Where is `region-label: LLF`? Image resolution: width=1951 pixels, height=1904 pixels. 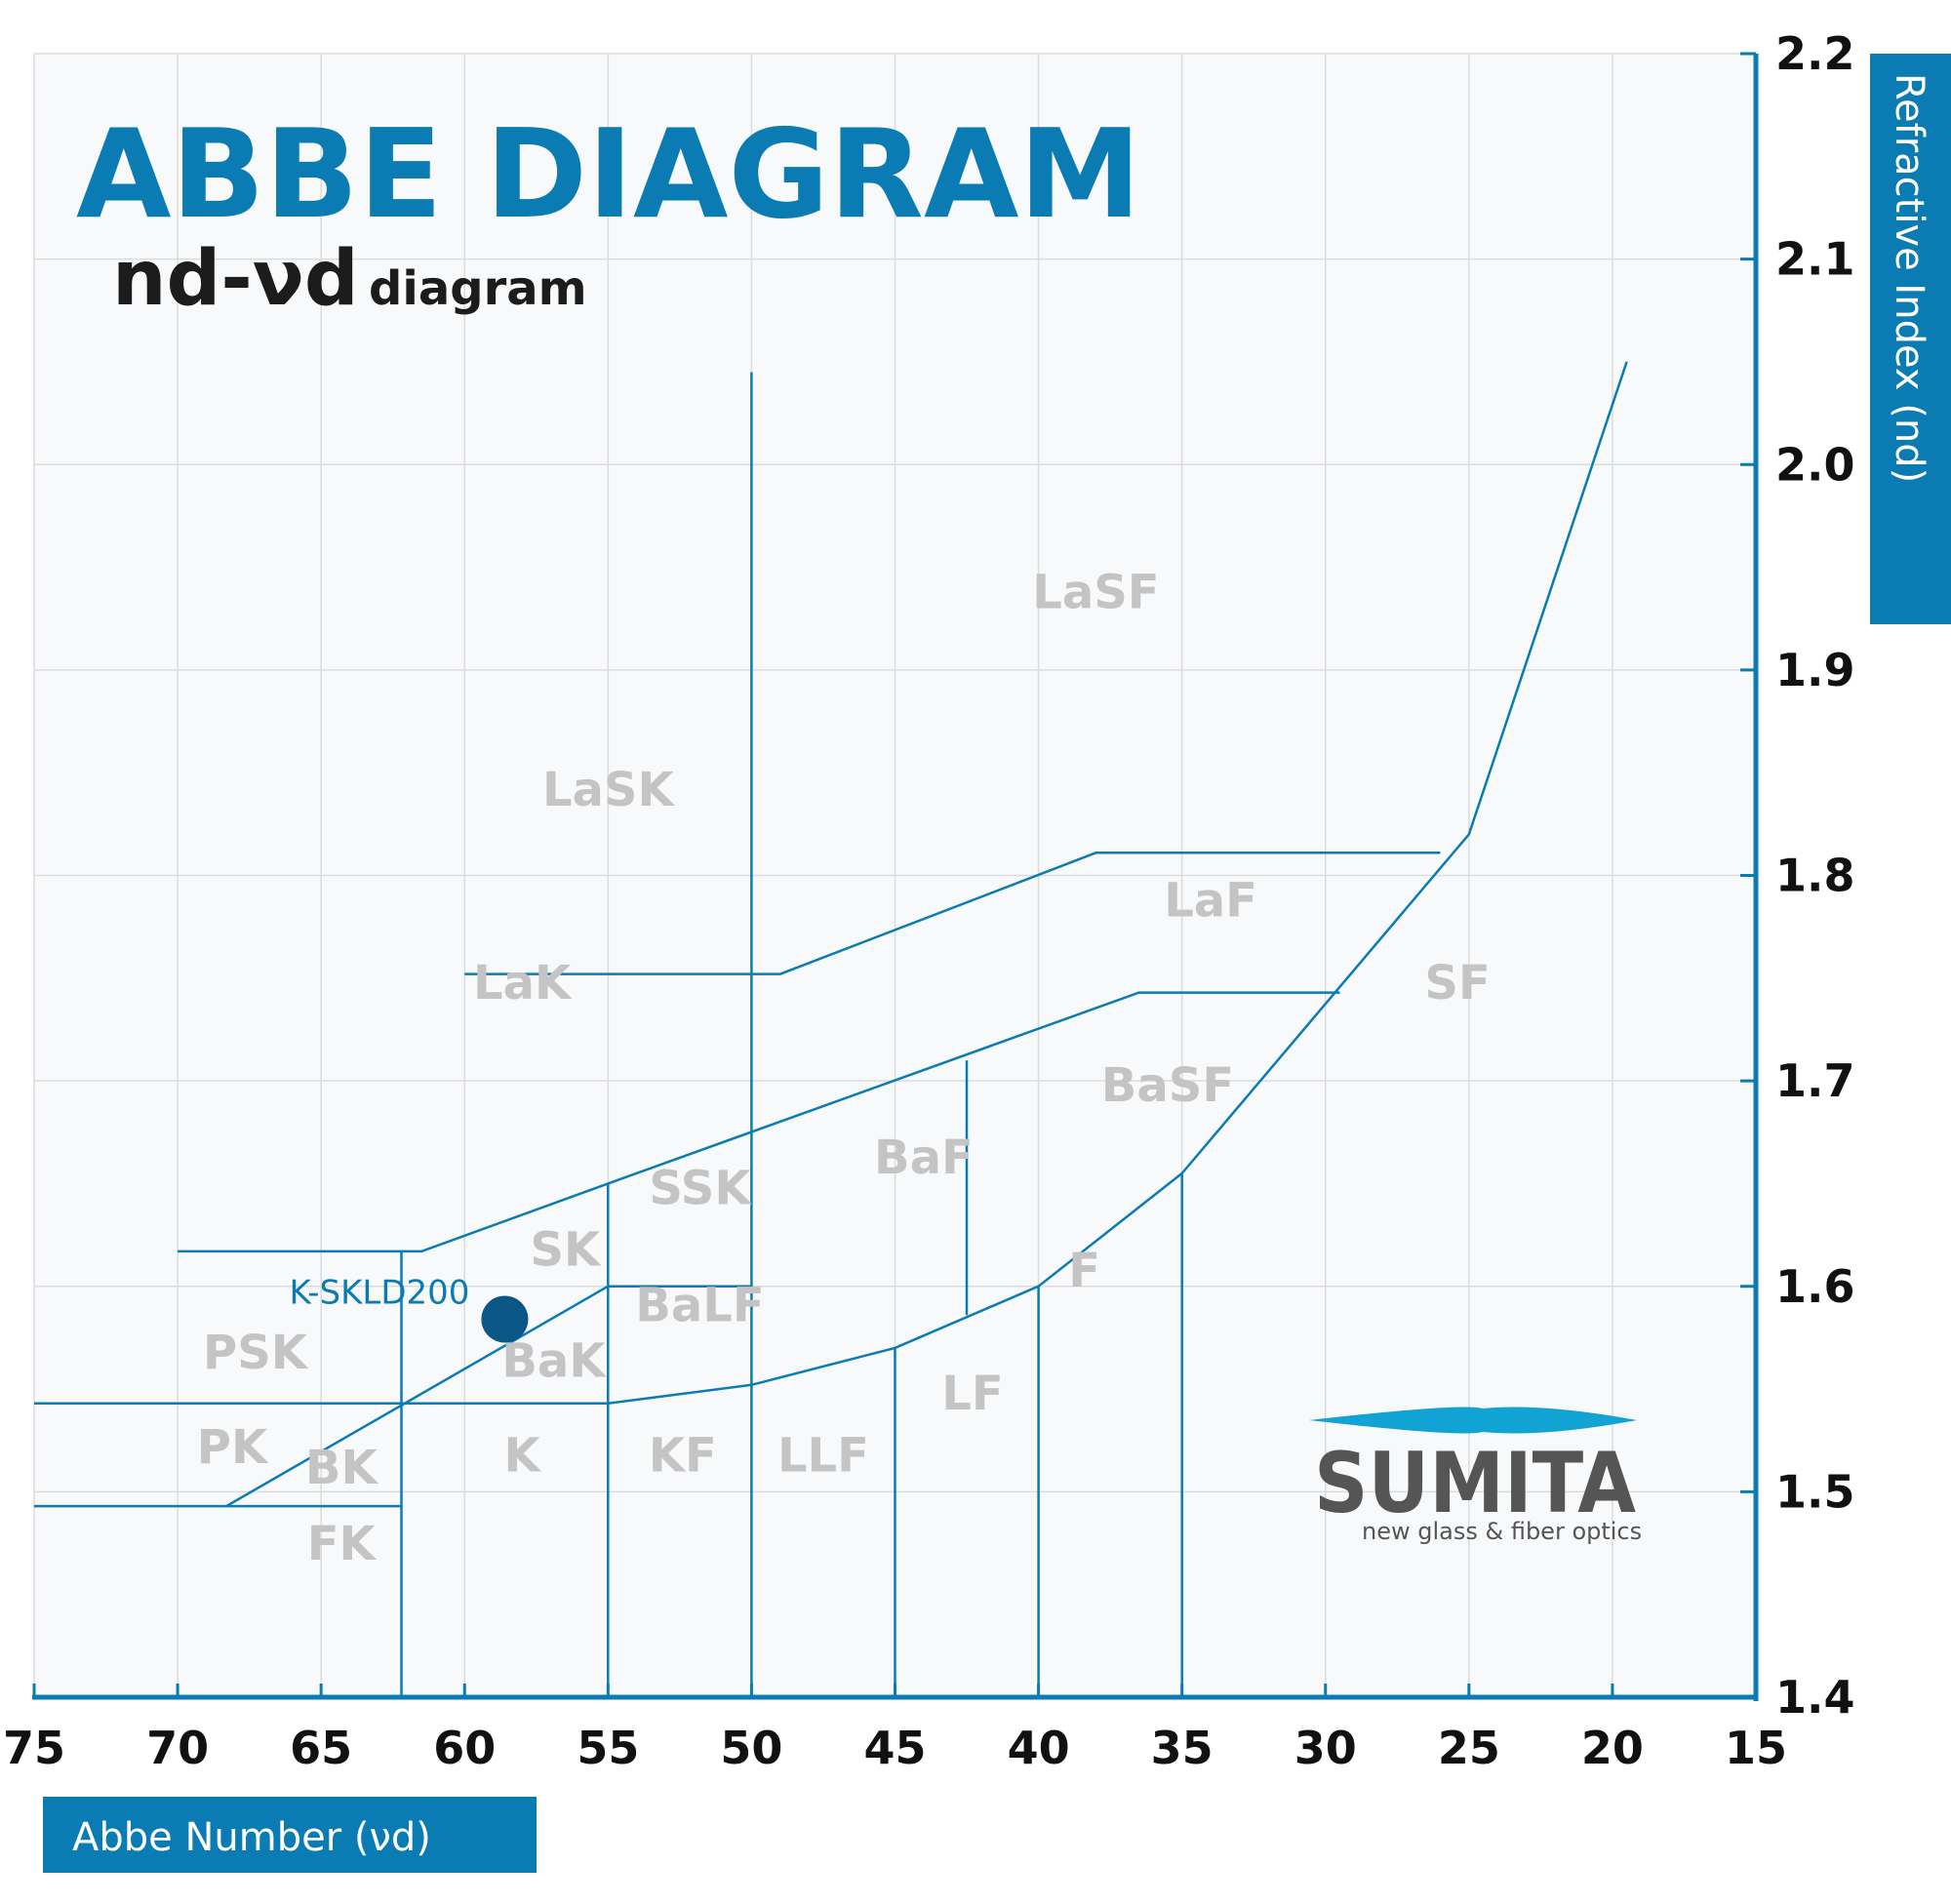
region-label: LLF is located at coordinates (823, 1455).